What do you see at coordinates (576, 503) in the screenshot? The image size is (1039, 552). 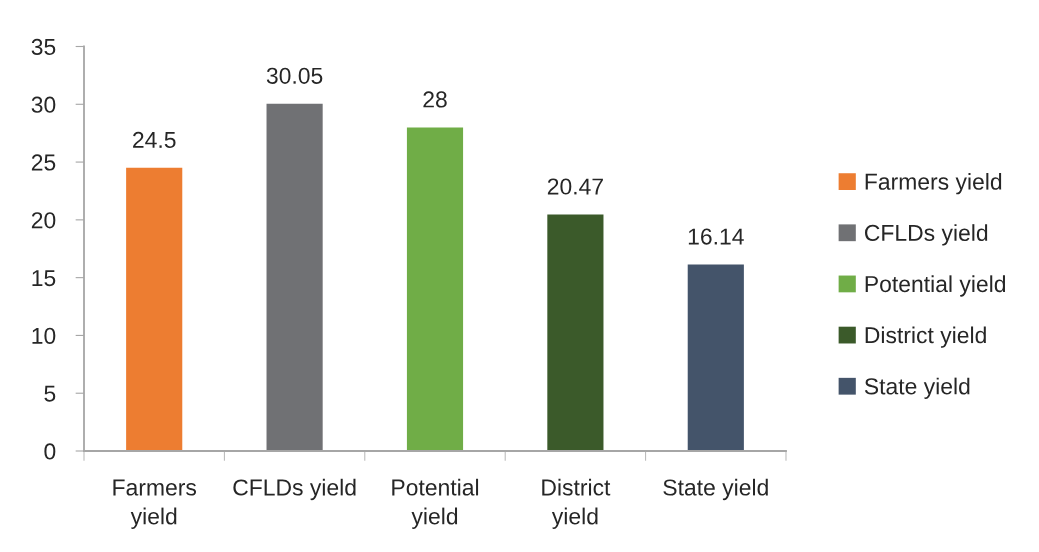 I see `x-tick-label: District yield` at bounding box center [576, 503].